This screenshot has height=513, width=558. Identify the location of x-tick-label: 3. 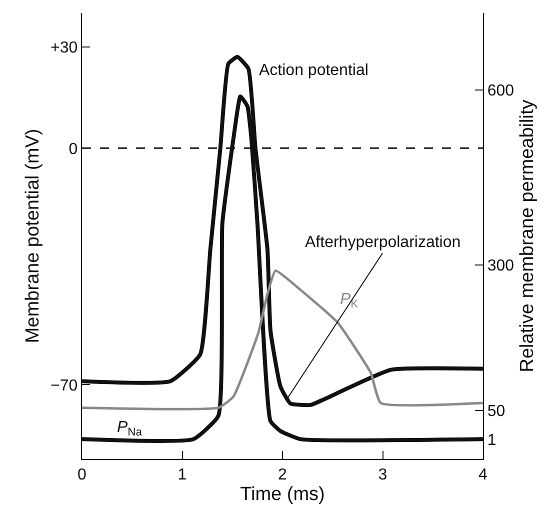
(383, 475).